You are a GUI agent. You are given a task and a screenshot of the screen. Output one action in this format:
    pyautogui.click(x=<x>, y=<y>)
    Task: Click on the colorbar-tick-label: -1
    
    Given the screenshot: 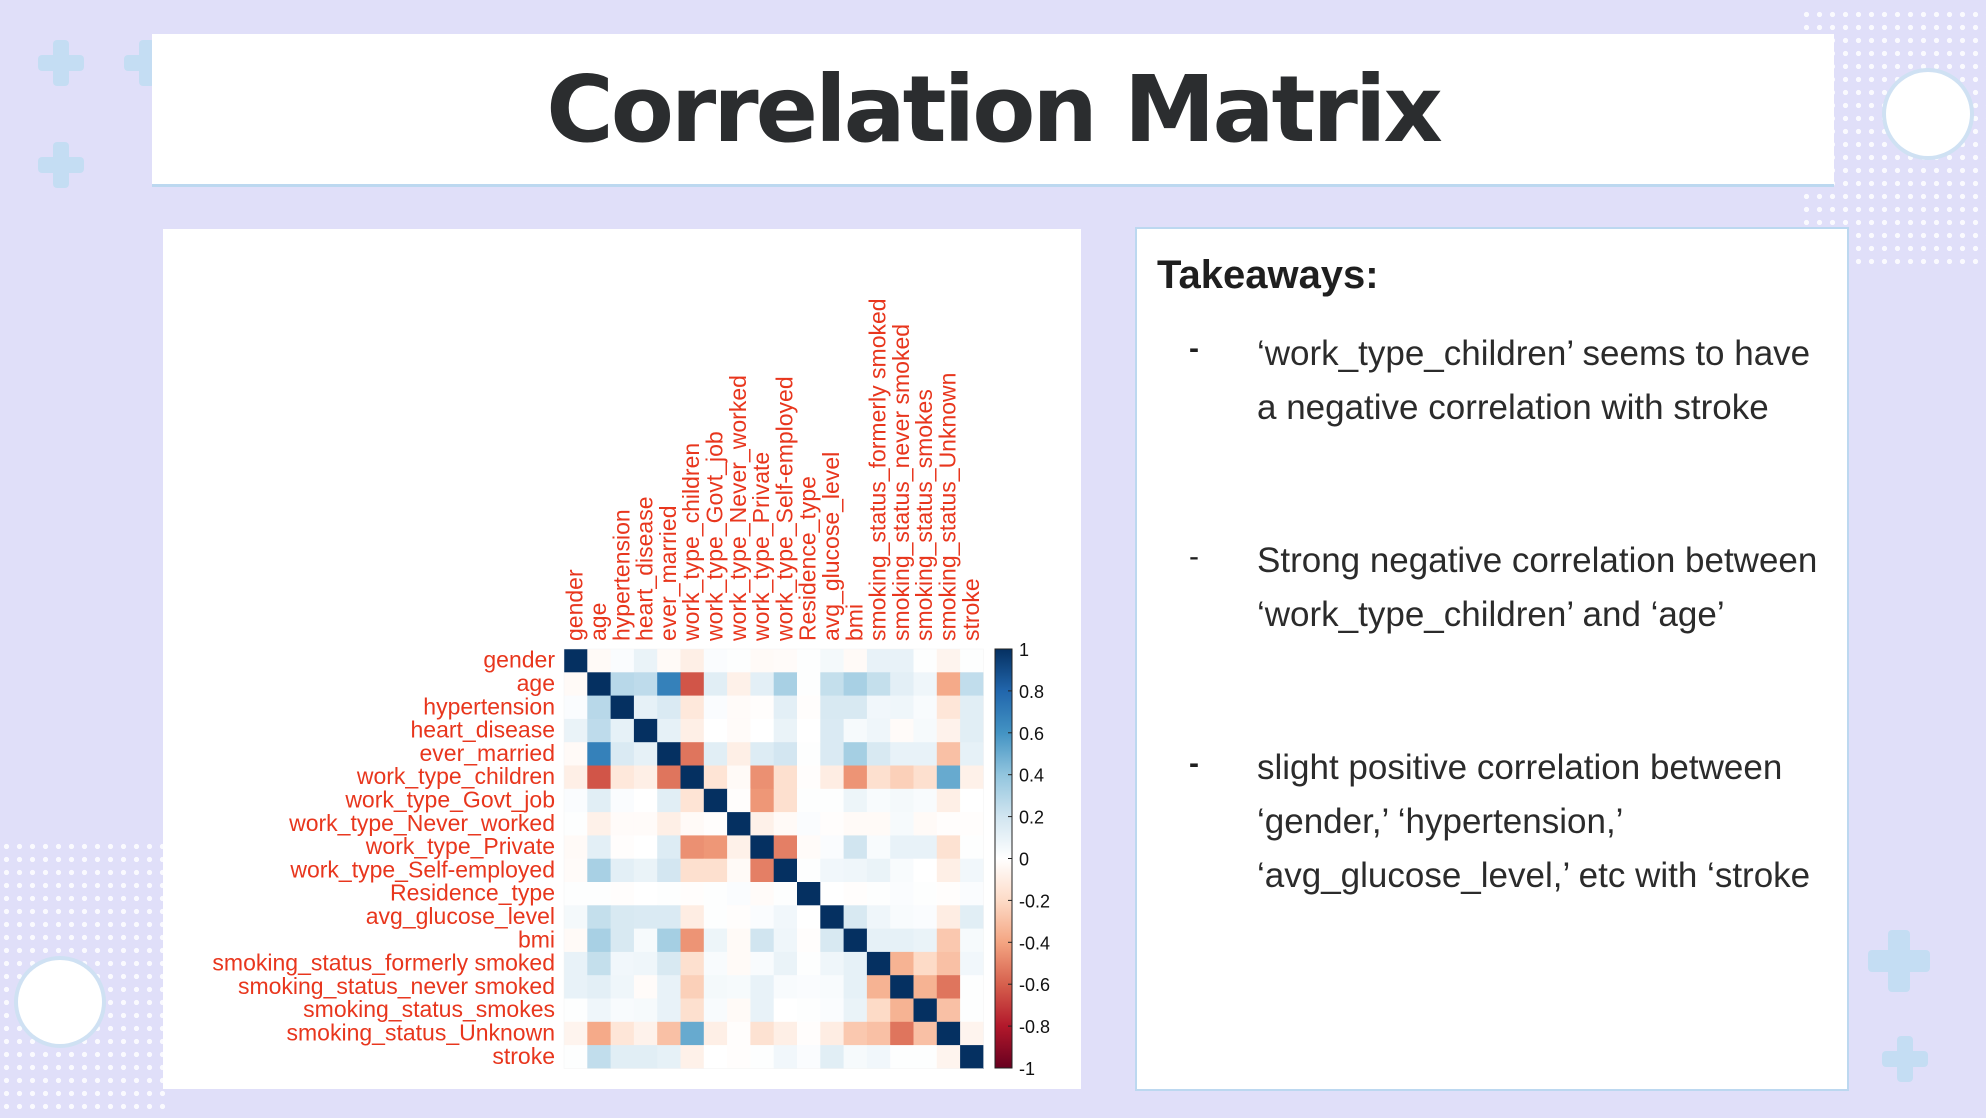 What is the action you would take?
    pyautogui.click(x=1027, y=1069)
    